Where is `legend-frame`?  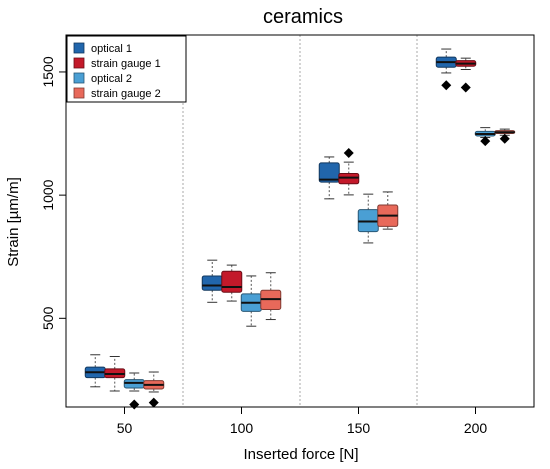
legend-frame is located at coordinates (126, 69).